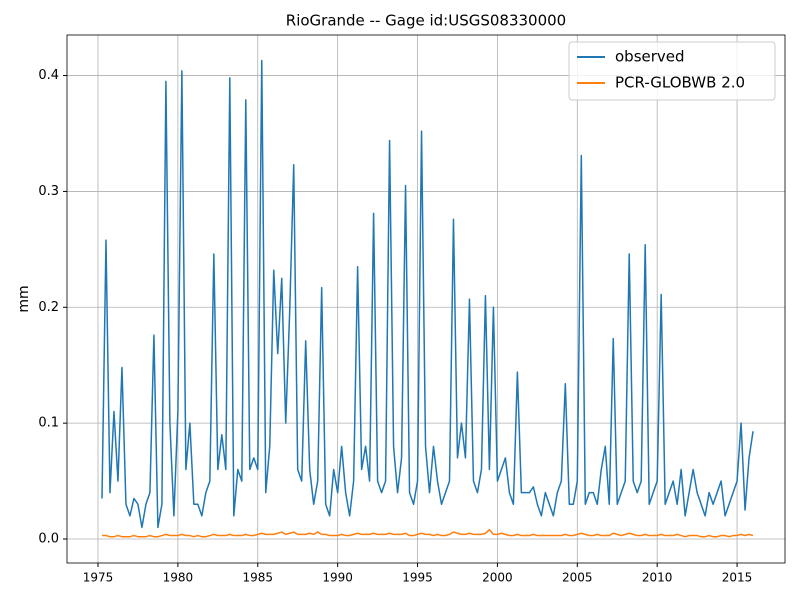  What do you see at coordinates (680, 83) in the screenshot?
I see `legend-label: PCR-GLOBWB 2.0` at bounding box center [680, 83].